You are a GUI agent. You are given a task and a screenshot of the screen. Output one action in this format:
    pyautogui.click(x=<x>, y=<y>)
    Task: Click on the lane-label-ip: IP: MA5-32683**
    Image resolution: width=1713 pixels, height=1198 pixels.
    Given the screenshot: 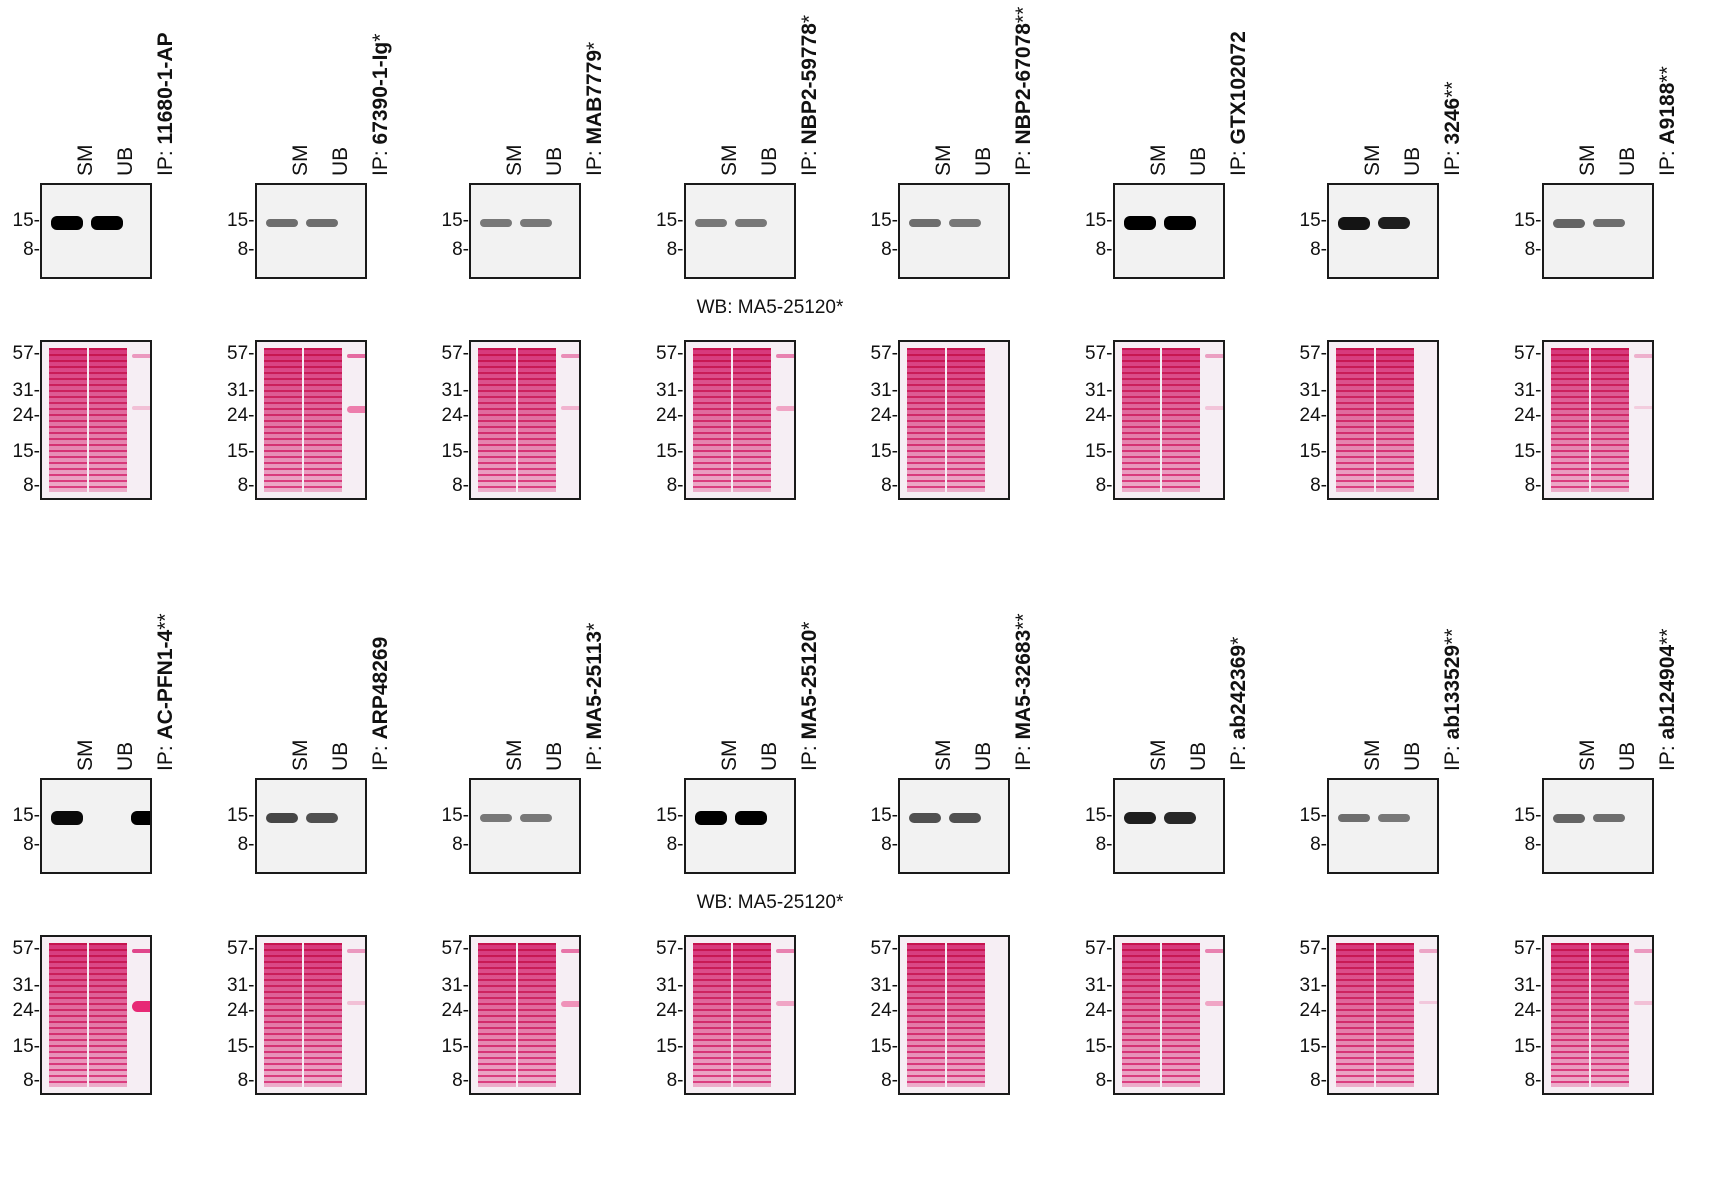 What is the action you would take?
    pyautogui.click(x=1024, y=692)
    